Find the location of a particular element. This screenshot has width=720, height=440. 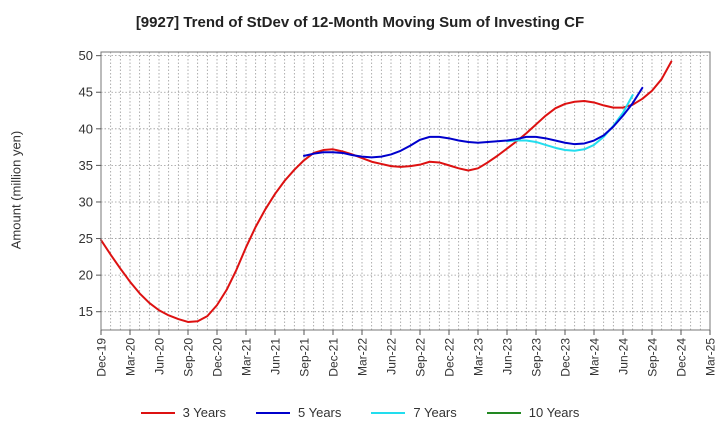

y-tick-label: 40 is located at coordinates (86, 128).